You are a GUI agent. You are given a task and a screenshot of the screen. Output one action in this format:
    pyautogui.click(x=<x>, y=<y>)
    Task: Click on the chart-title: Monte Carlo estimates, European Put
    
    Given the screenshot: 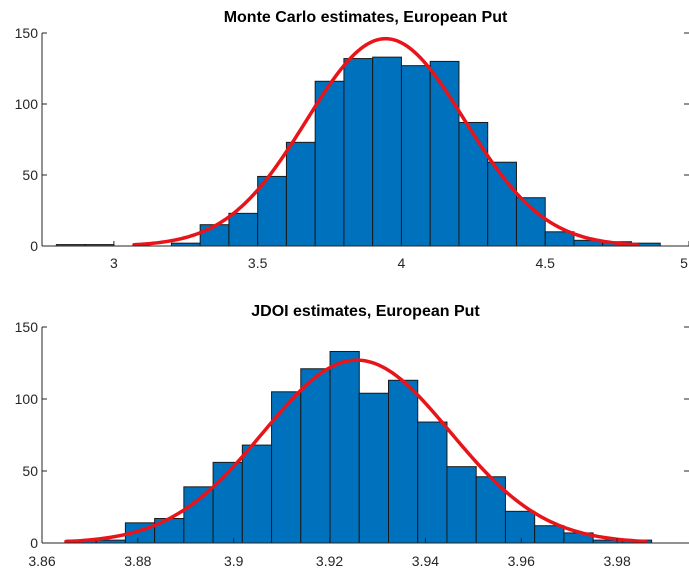 What is the action you would take?
    pyautogui.click(x=366, y=17)
    